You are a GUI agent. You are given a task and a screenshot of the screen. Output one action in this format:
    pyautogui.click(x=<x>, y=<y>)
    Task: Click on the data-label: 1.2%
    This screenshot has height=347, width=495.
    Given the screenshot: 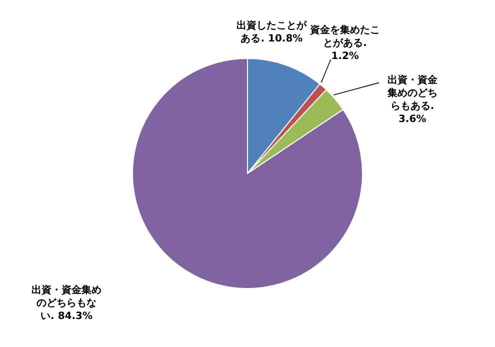 What is the action you would take?
    pyautogui.click(x=345, y=56)
    